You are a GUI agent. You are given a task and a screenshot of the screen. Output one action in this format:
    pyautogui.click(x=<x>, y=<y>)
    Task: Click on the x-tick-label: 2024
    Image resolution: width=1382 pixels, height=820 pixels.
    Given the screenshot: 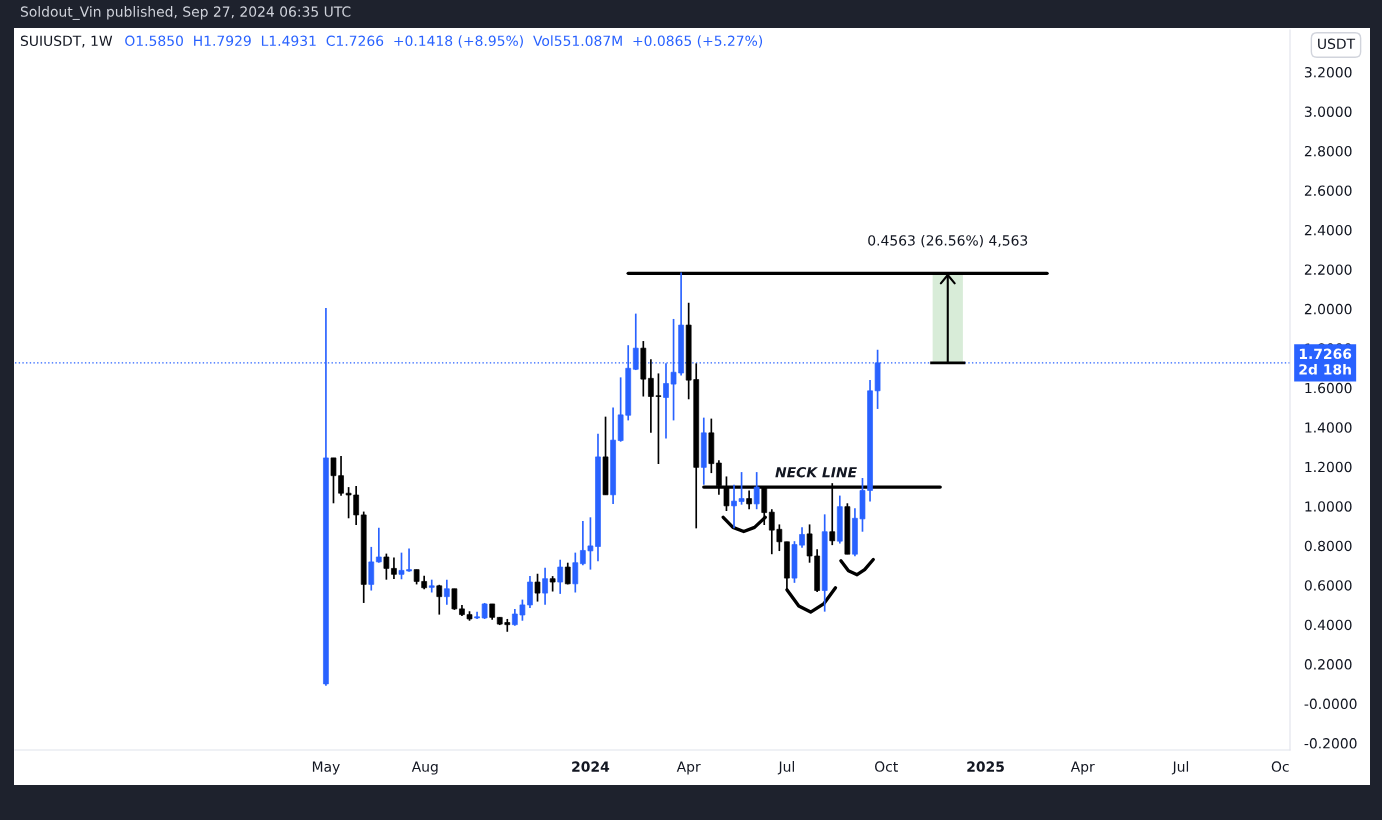 What is the action you would take?
    pyautogui.click(x=591, y=766)
    